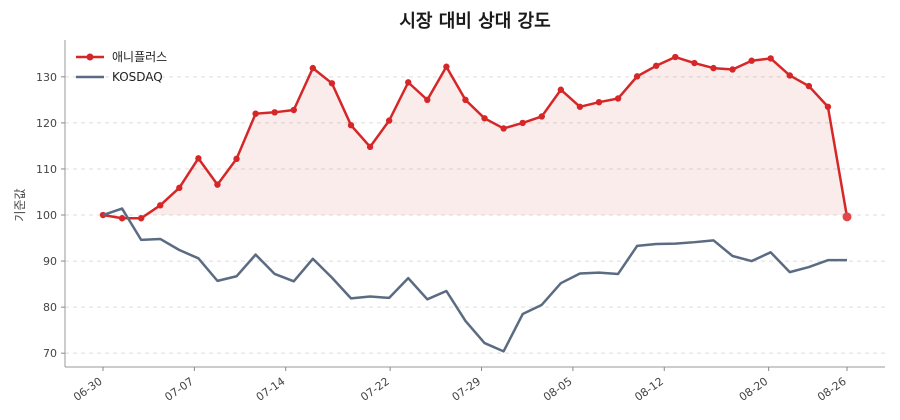  What do you see at coordinates (46, 77) in the screenshot?
I see `y-tick-label-130: 130` at bounding box center [46, 77].